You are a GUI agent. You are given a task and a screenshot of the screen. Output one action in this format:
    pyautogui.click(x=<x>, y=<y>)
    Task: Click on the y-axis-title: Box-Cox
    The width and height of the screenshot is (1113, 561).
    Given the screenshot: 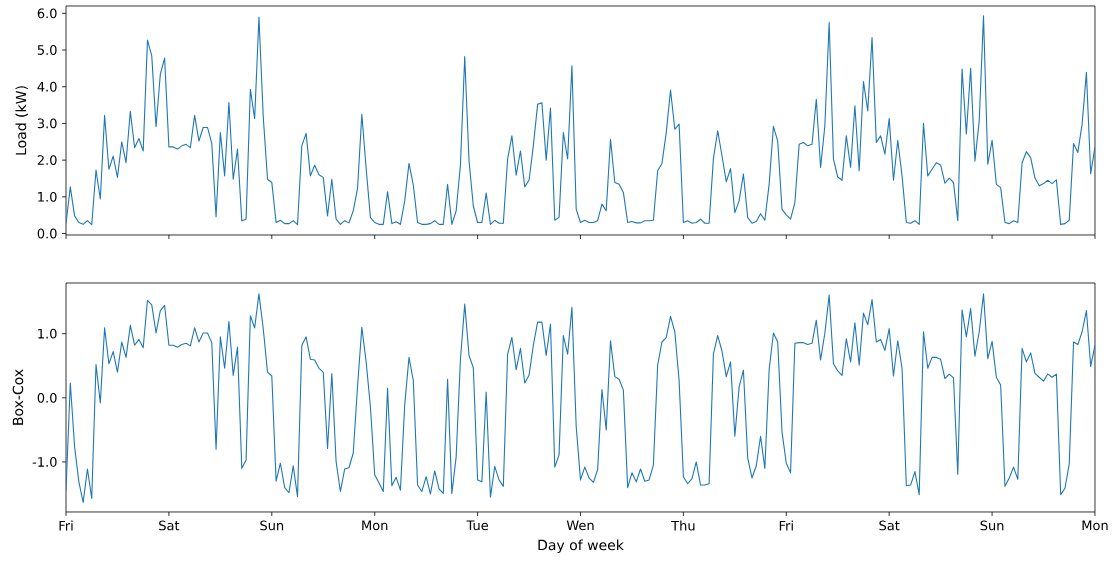 What is the action you would take?
    pyautogui.click(x=18, y=397)
    